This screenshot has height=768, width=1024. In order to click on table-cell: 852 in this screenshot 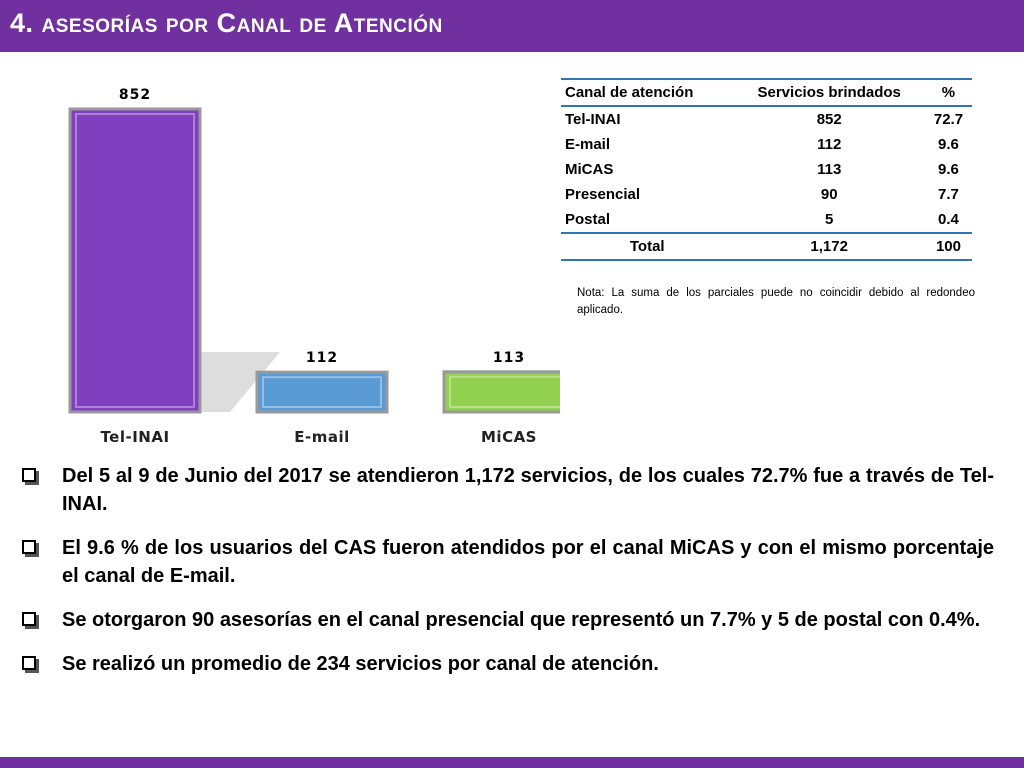, I will do `click(829, 119)`.